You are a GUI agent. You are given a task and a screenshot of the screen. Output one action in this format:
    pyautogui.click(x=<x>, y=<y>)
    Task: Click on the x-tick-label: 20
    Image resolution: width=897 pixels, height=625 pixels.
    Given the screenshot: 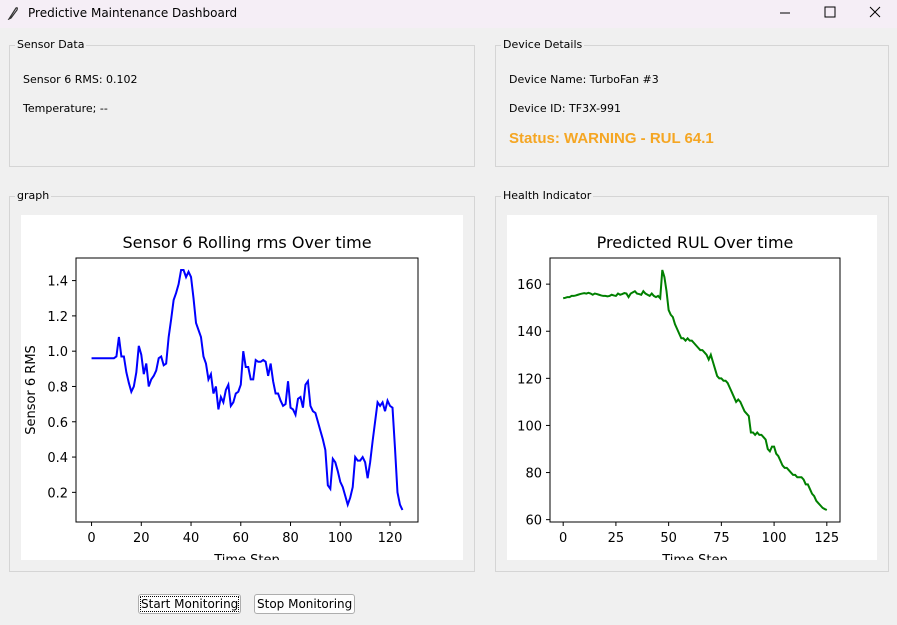 What is the action you would take?
    pyautogui.click(x=141, y=538)
    